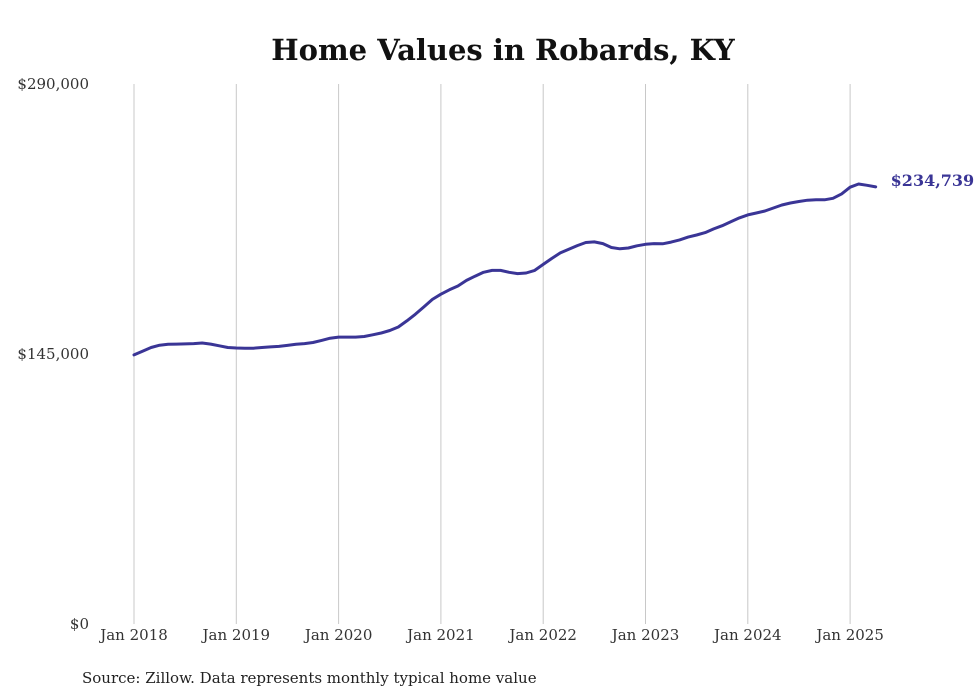 The image size is (980, 699). I want to click on chart-title: Home Values in Robards, KY, so click(503, 50).